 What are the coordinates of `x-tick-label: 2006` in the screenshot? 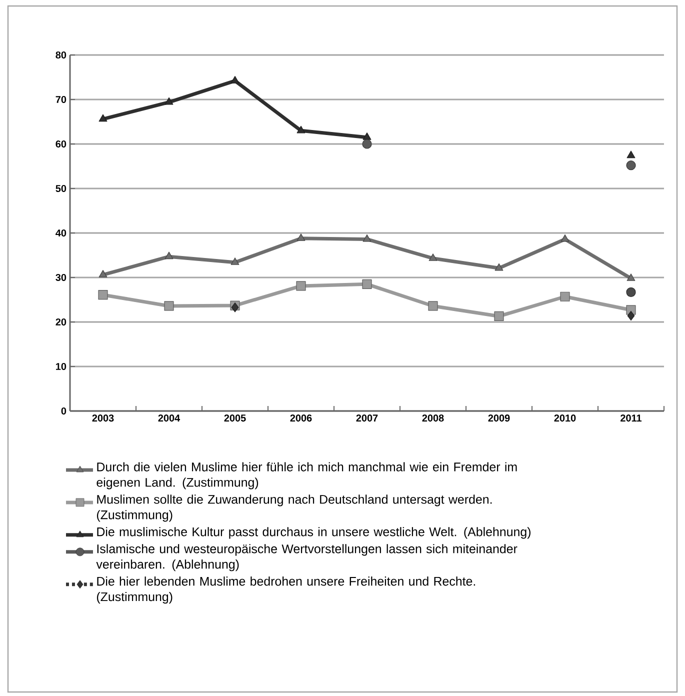 It's located at (301, 418).